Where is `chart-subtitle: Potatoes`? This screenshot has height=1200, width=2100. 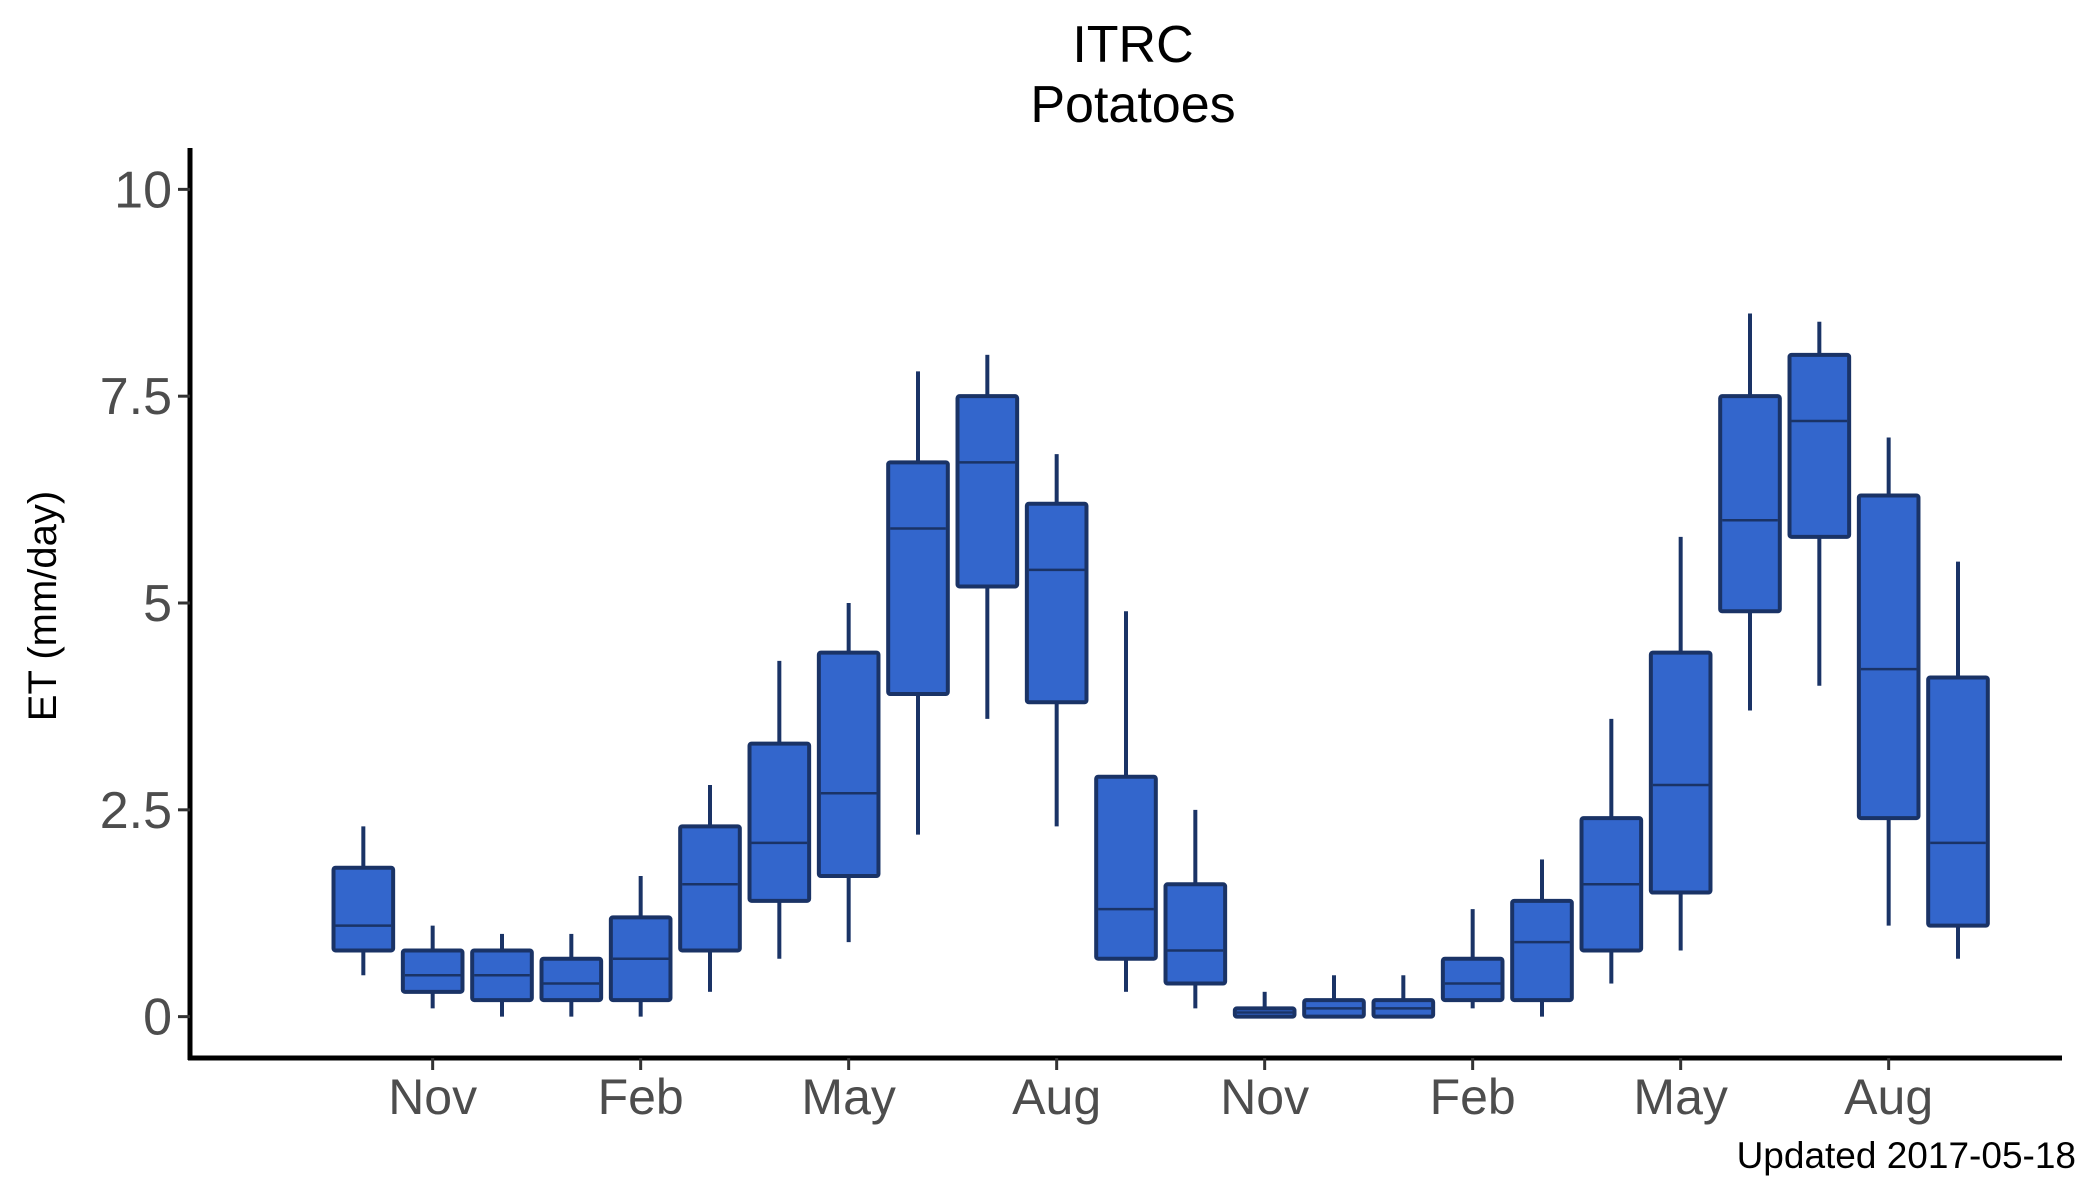 chart-subtitle: Potatoes is located at coordinates (1132, 105).